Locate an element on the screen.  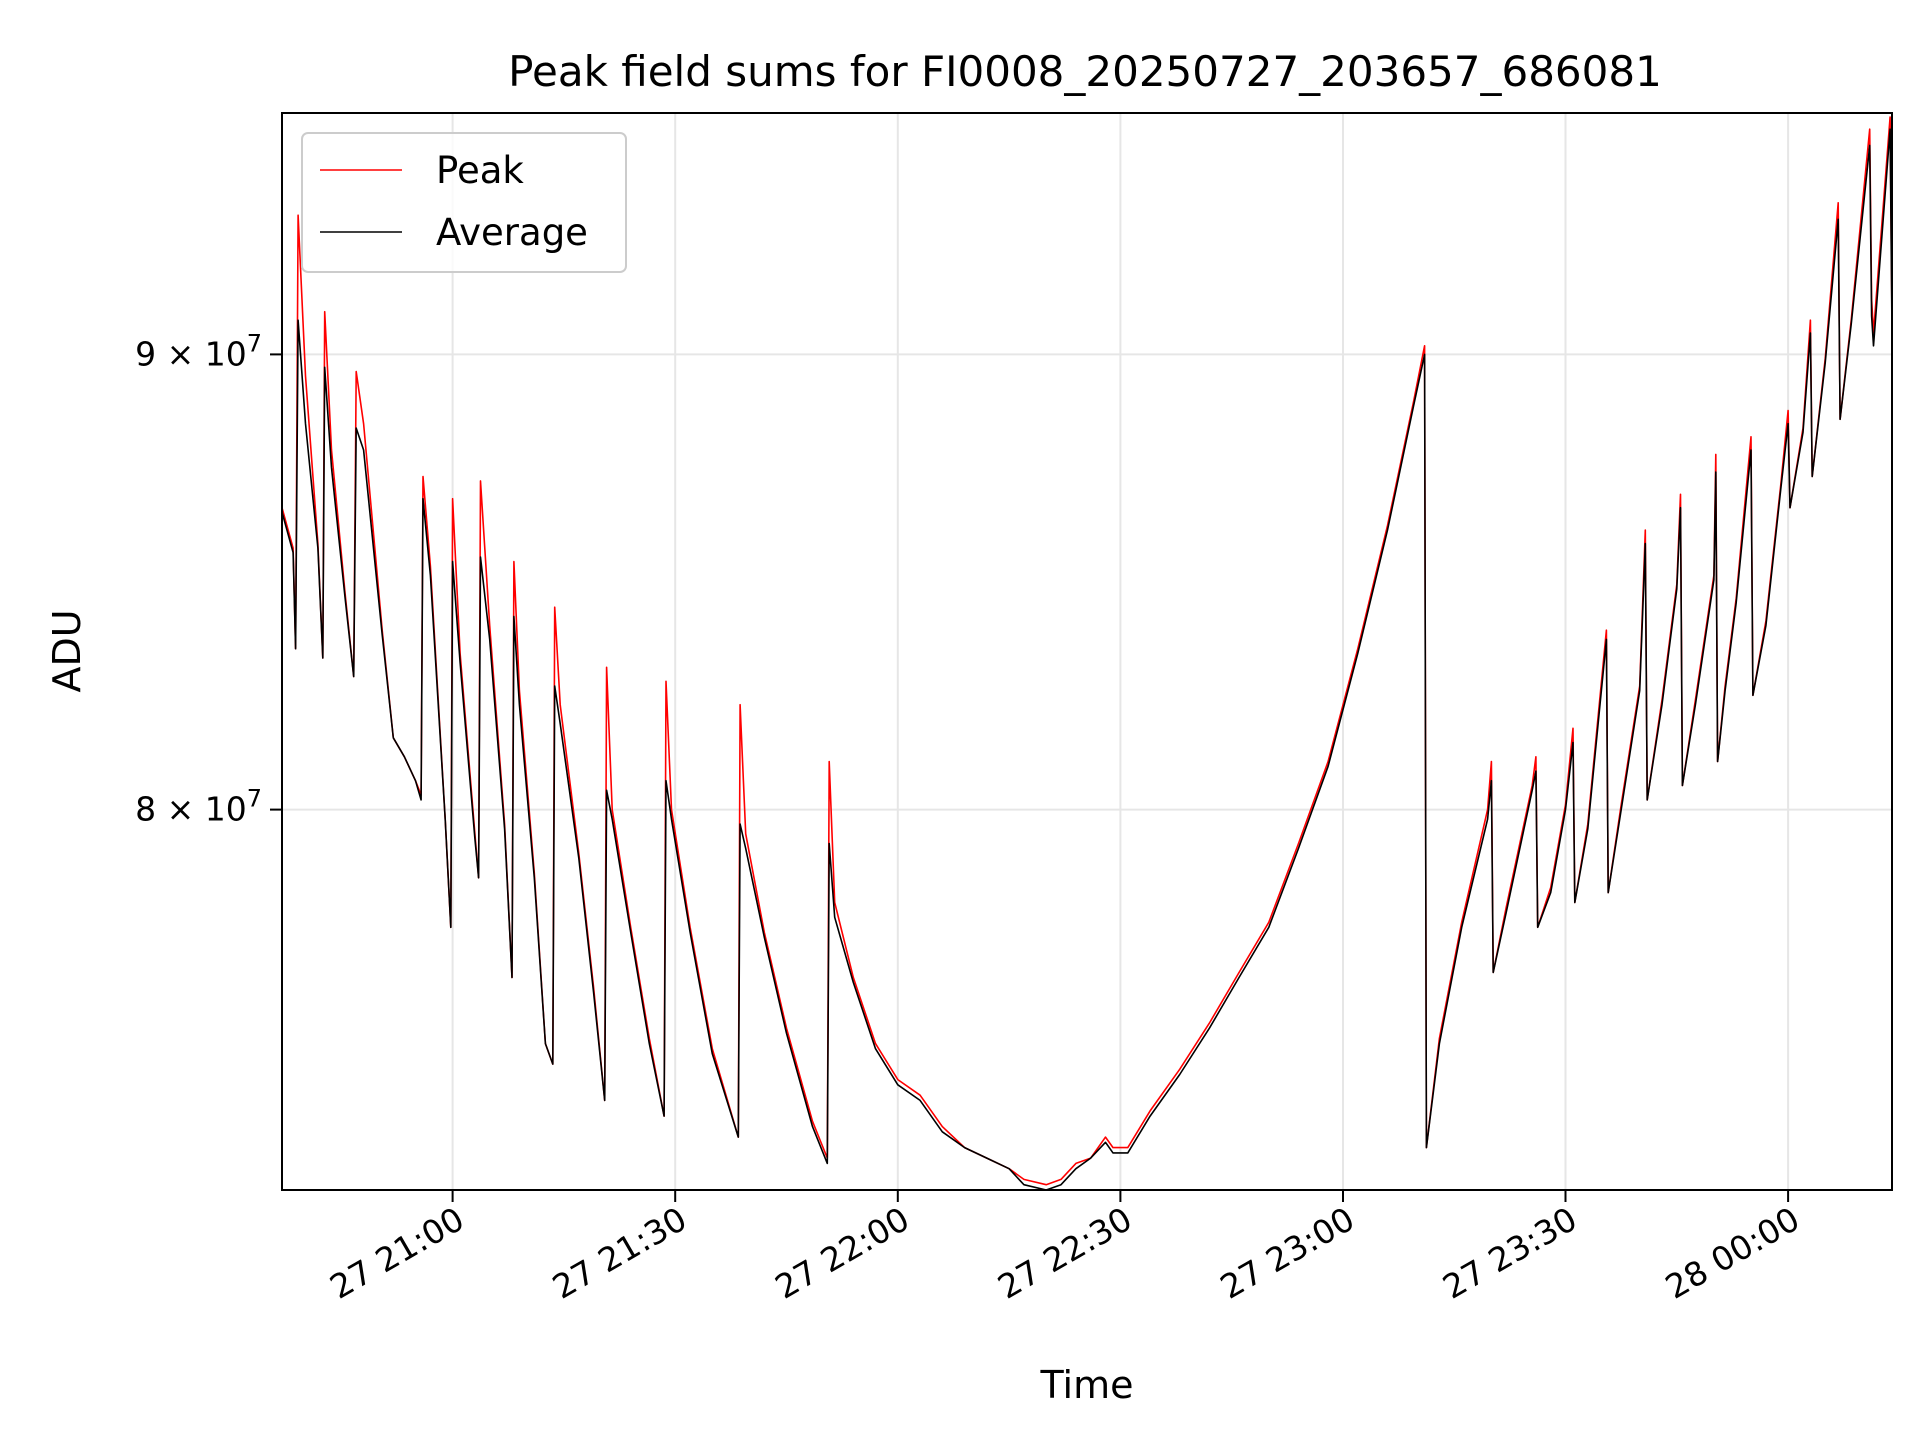
legend-label-average: Average is located at coordinates (512, 232).